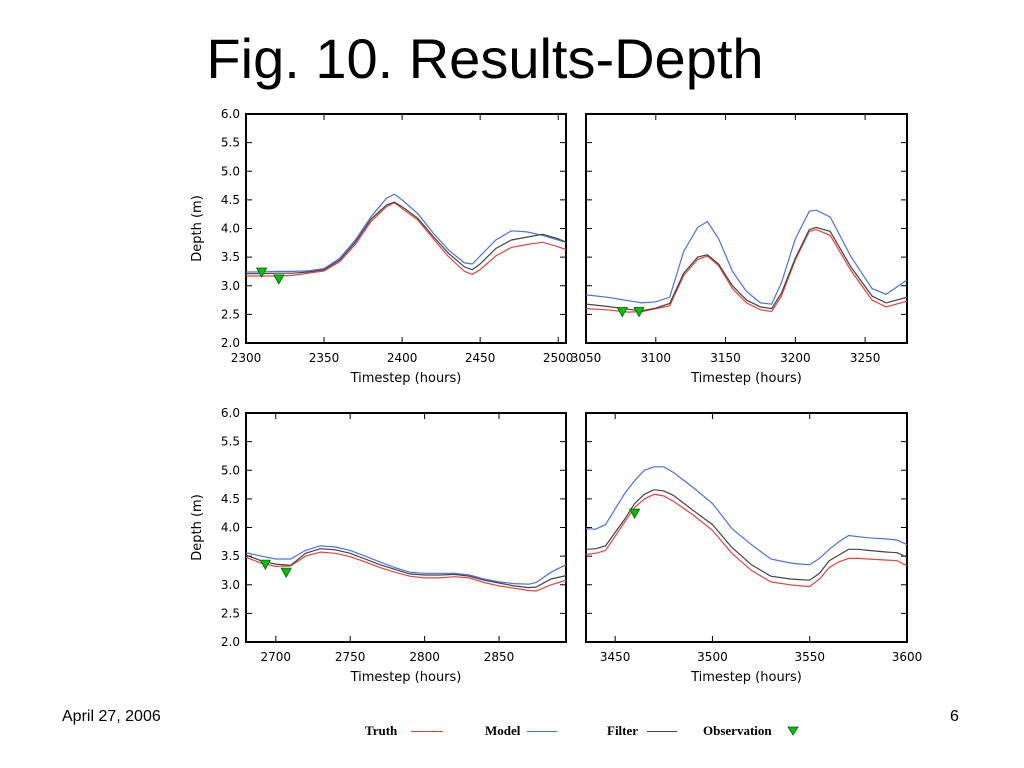 The width and height of the screenshot is (1024, 768). Describe the element at coordinates (424, 657) in the screenshot. I see `x-tick-label: 2800` at that location.